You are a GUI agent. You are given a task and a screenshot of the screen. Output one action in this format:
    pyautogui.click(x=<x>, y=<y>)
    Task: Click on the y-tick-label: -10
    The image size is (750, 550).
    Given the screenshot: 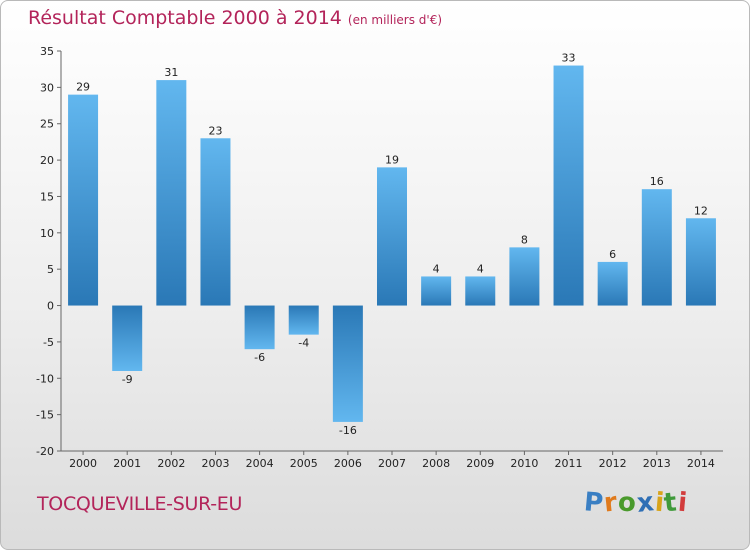 What is the action you would take?
    pyautogui.click(x=45, y=378)
    